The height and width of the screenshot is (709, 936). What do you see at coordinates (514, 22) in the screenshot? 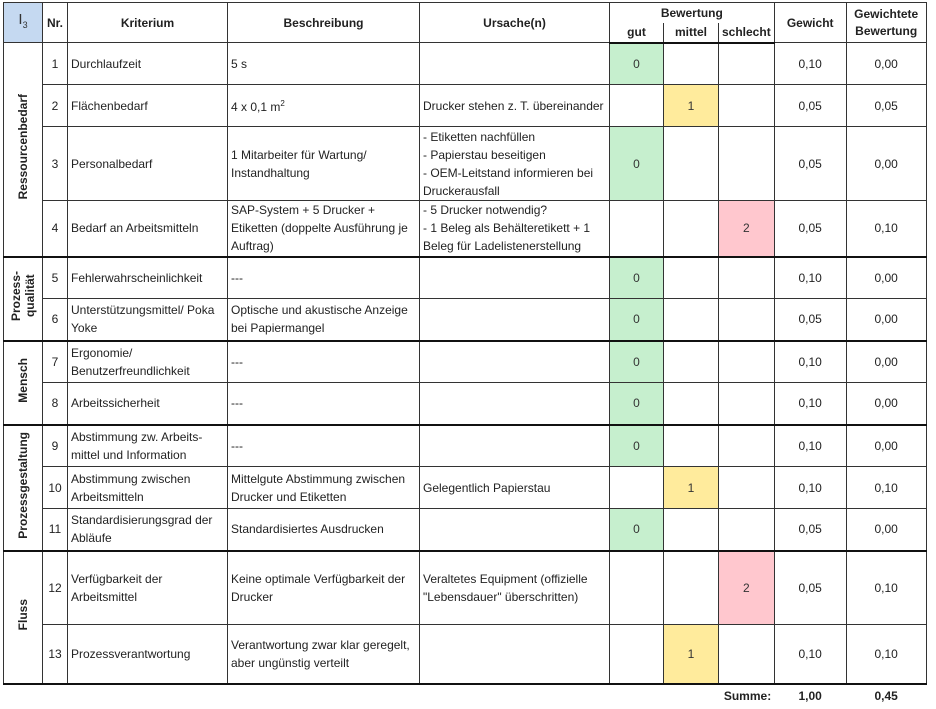
I see `header-ursache: Ursache(n)` at bounding box center [514, 22].